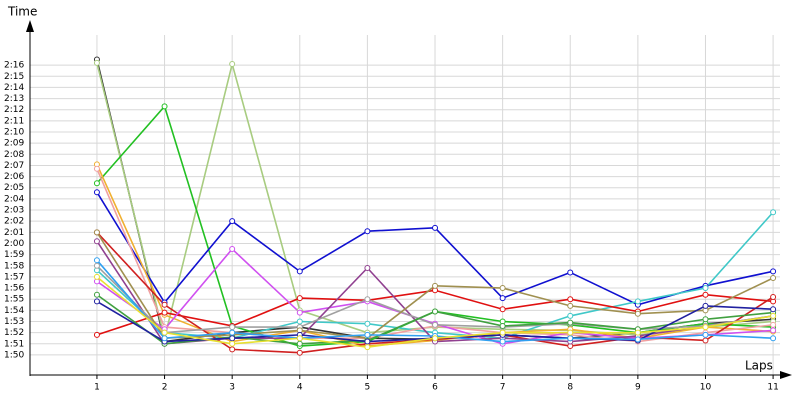 This screenshot has height=400, width=800. Describe the element at coordinates (14, 244) in the screenshot. I see `y-tick-label: 2:00` at that location.